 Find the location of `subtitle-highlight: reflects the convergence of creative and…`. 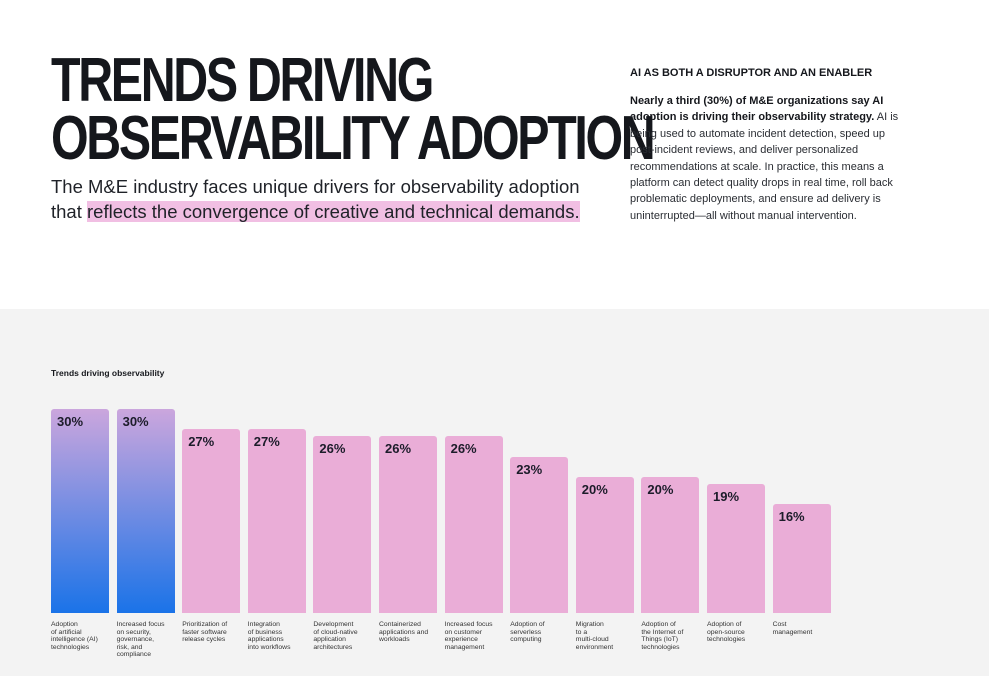

subtitle-highlight: reflects the convergence of creative and… is located at coordinates (333, 211).